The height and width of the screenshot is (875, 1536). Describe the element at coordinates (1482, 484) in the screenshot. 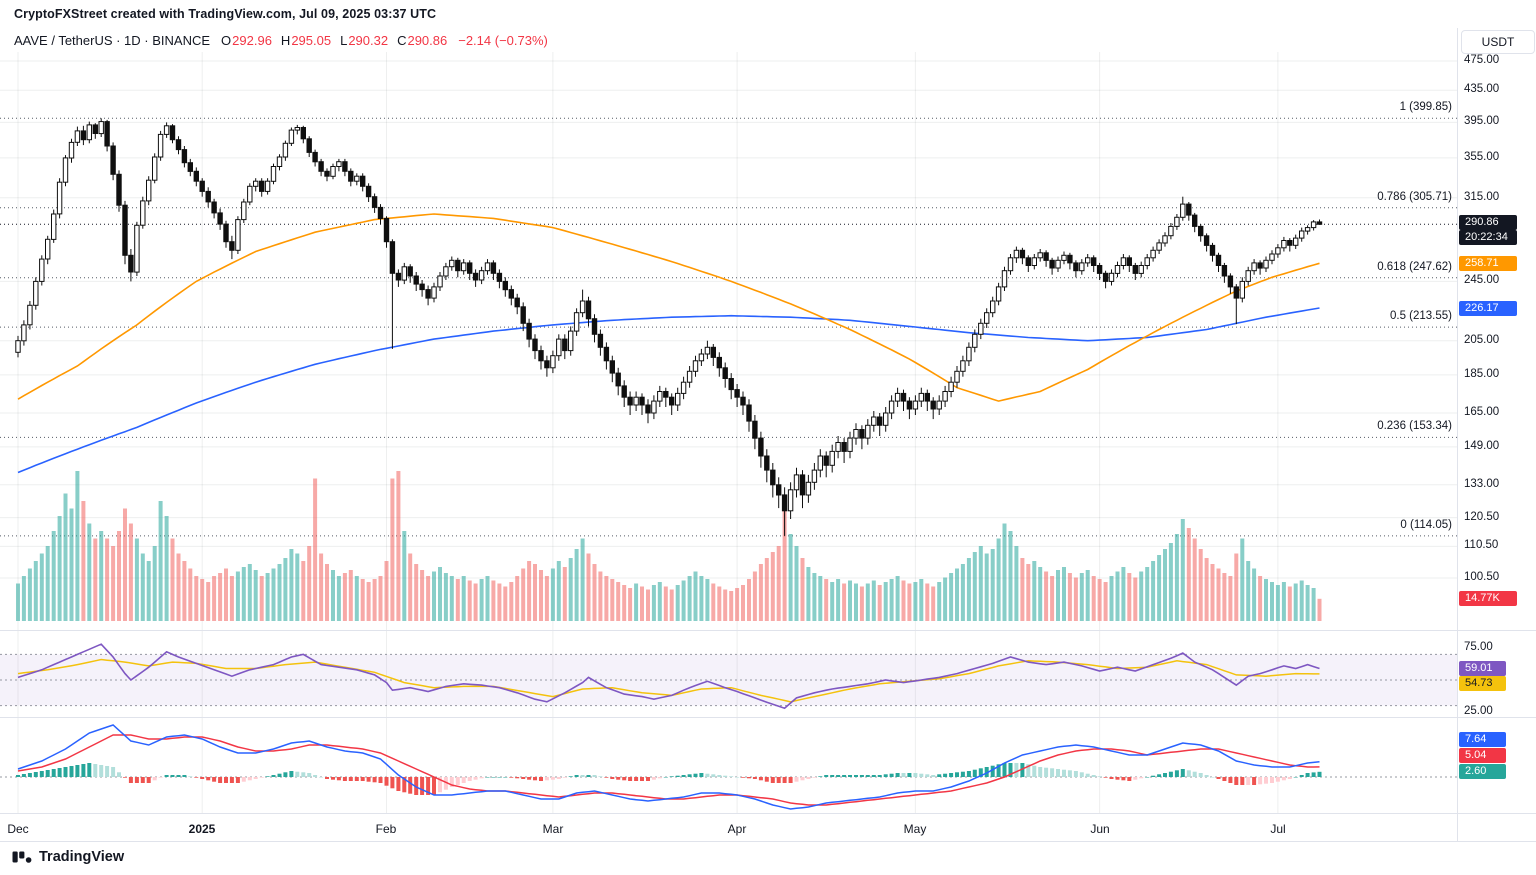

I see `price-tick-label: 133.00` at that location.